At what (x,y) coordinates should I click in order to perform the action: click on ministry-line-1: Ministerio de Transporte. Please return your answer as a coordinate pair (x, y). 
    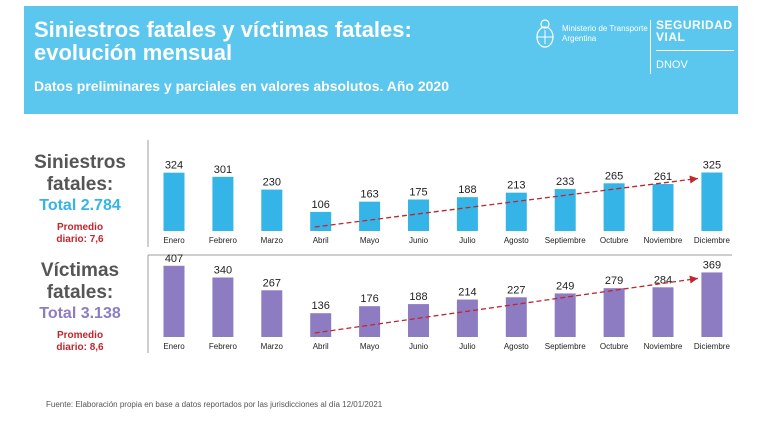
    Looking at the image, I should click on (605, 28).